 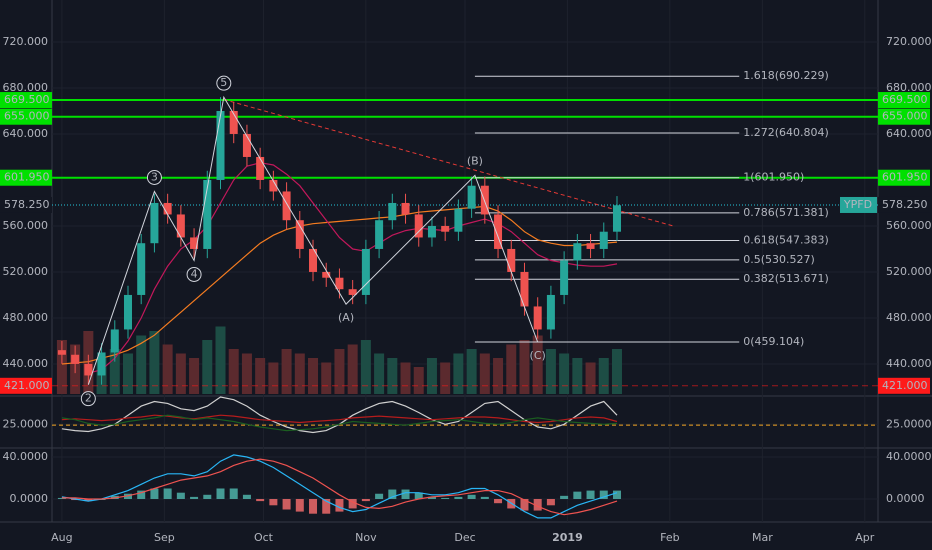 I want to click on symbol-tag-bg, so click(x=858, y=204).